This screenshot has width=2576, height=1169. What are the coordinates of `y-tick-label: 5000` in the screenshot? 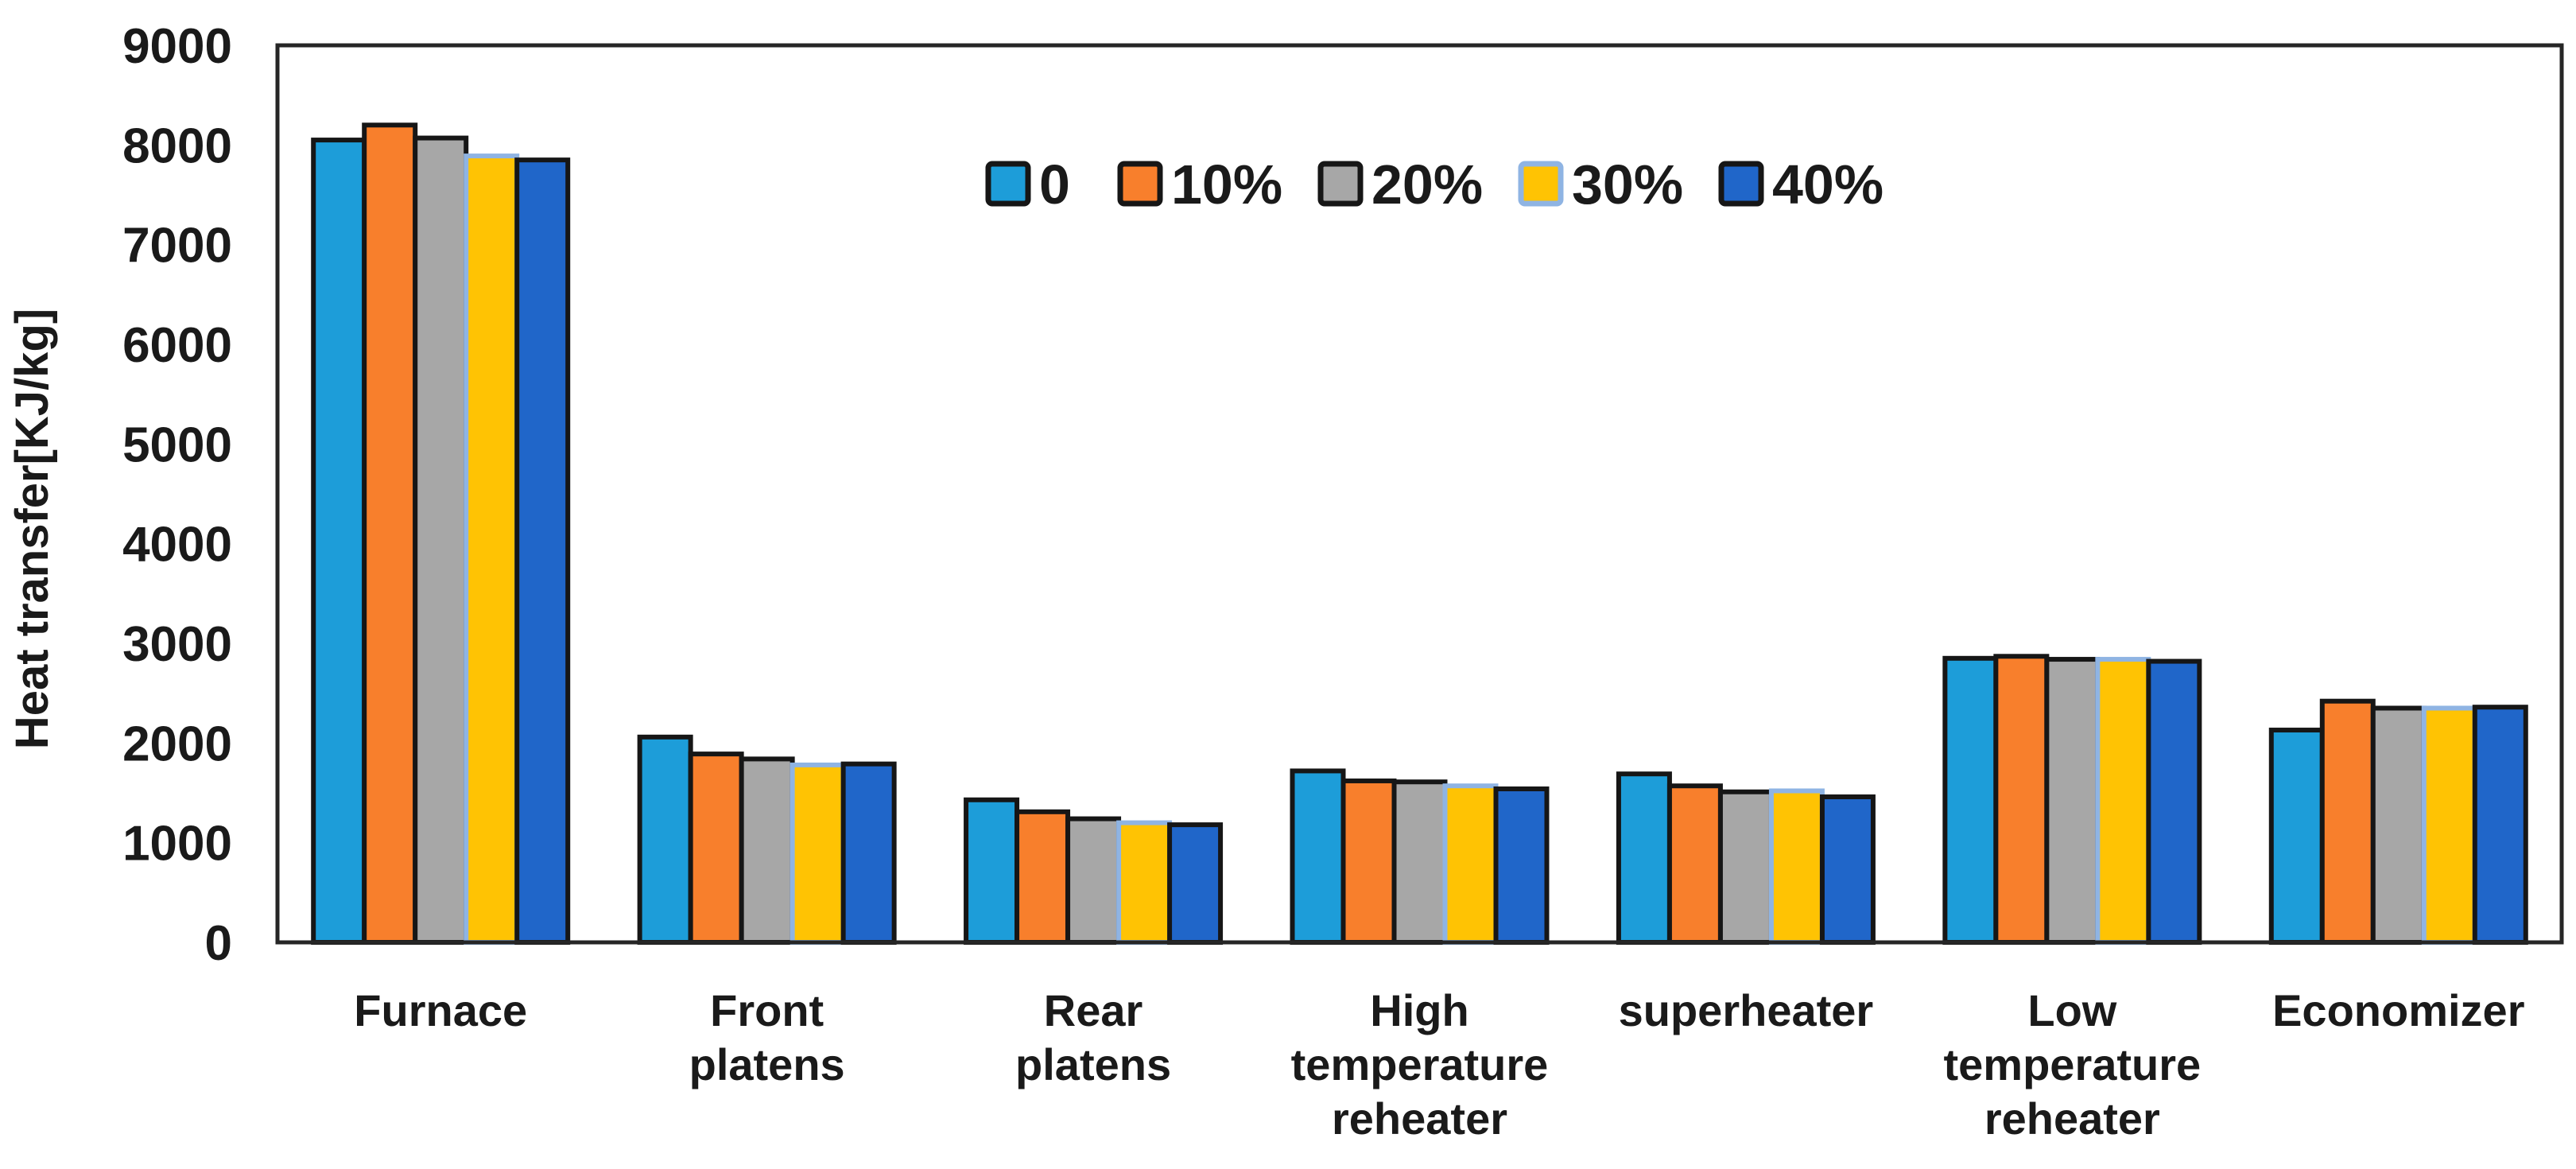 It's located at (177, 445).